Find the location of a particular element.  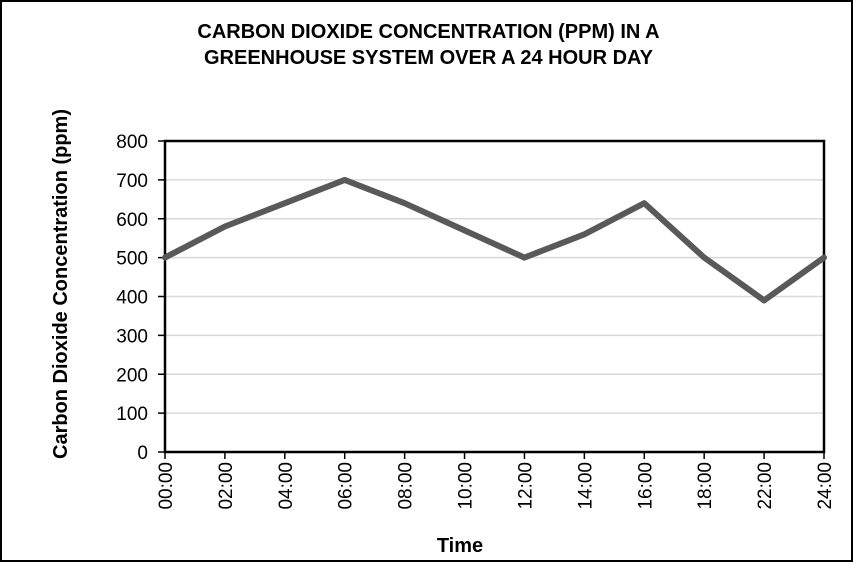

y-tick-label: 300 is located at coordinates (132, 336).